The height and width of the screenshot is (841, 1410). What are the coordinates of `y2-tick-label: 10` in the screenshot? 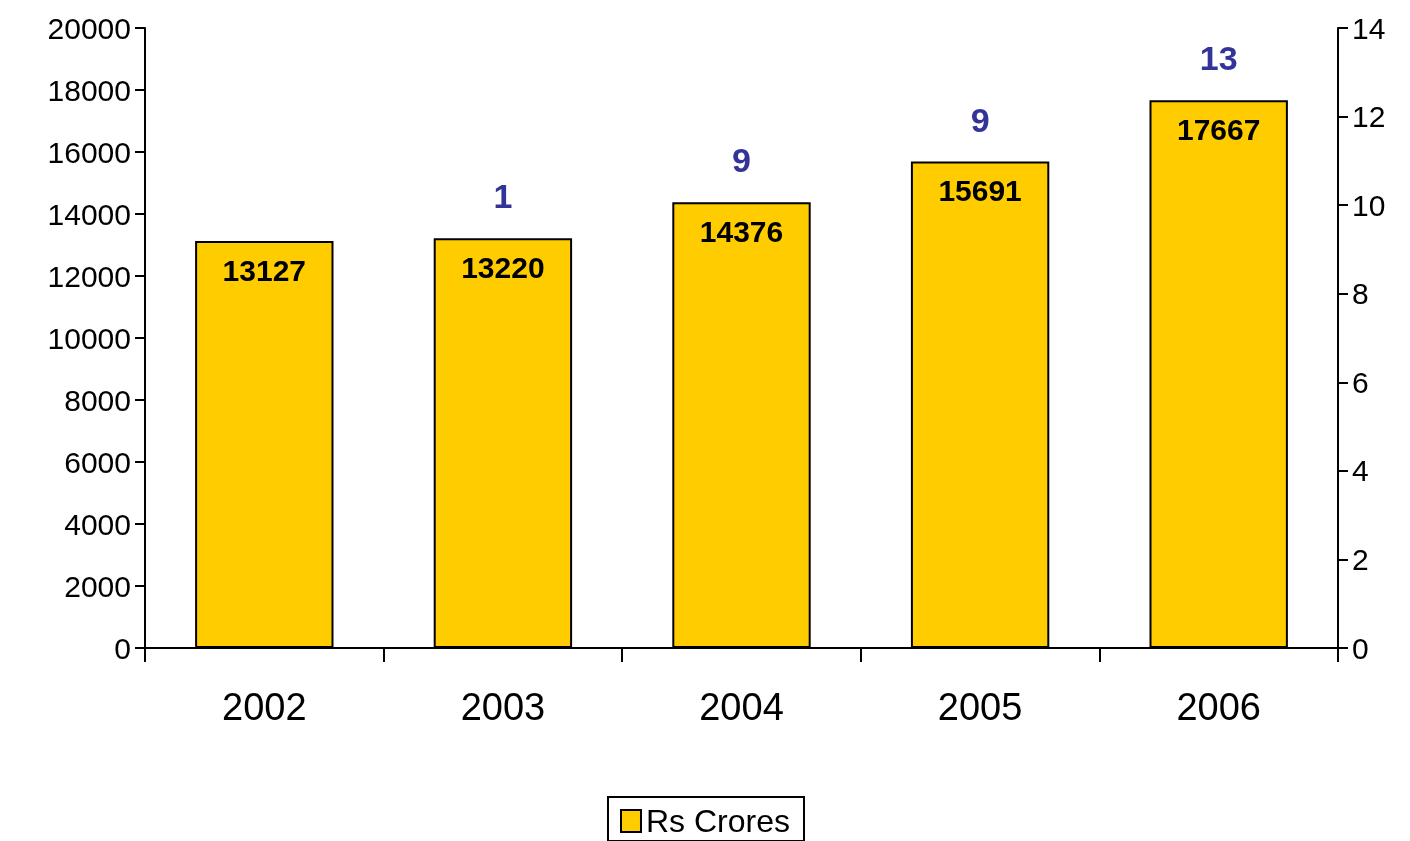 It's located at (1369, 205).